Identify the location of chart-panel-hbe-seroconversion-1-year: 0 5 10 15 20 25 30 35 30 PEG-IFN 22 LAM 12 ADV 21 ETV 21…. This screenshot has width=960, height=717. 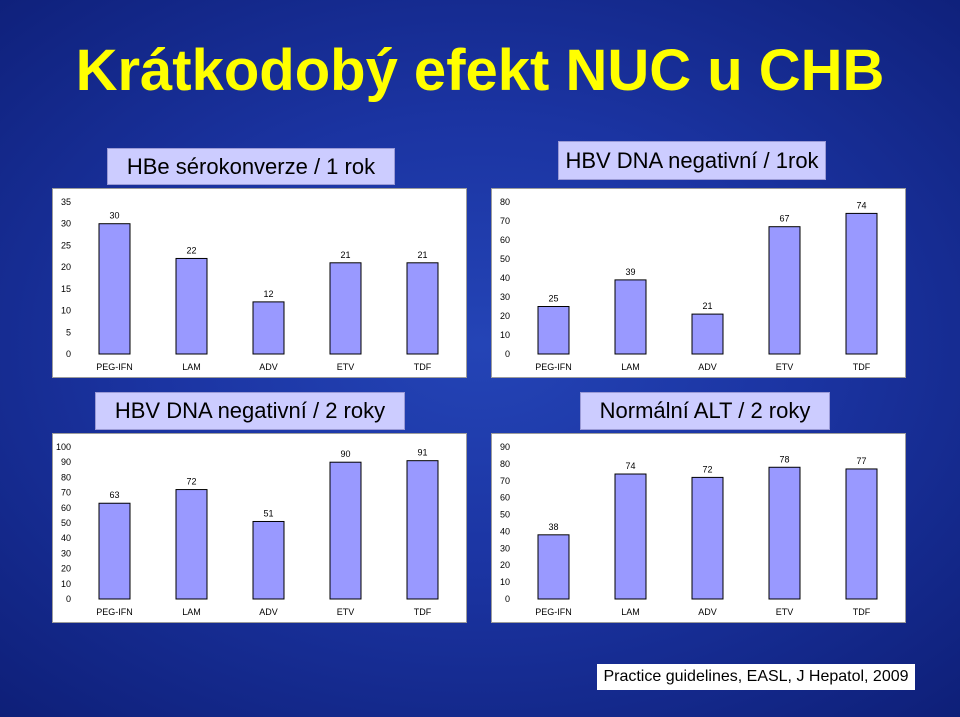
(259, 283).